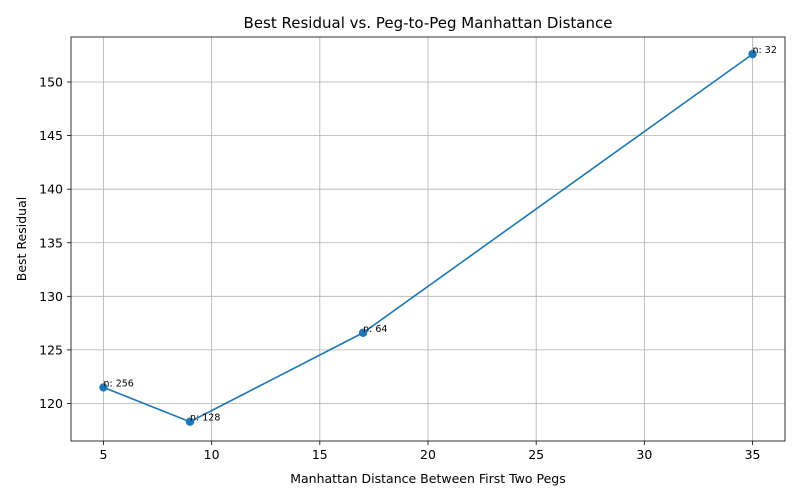  I want to click on y-tick-label: 120, so click(51, 403).